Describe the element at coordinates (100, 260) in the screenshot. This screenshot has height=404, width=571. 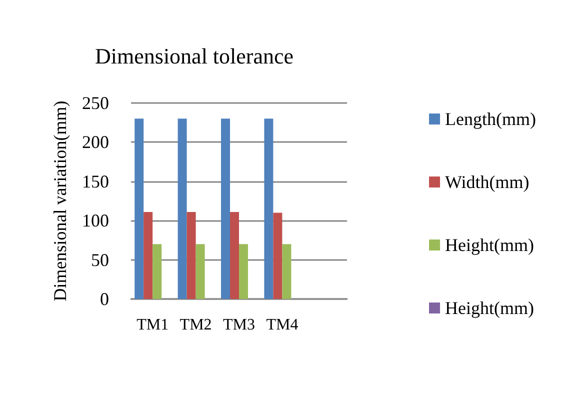
I see `y-tick-label: 50` at that location.